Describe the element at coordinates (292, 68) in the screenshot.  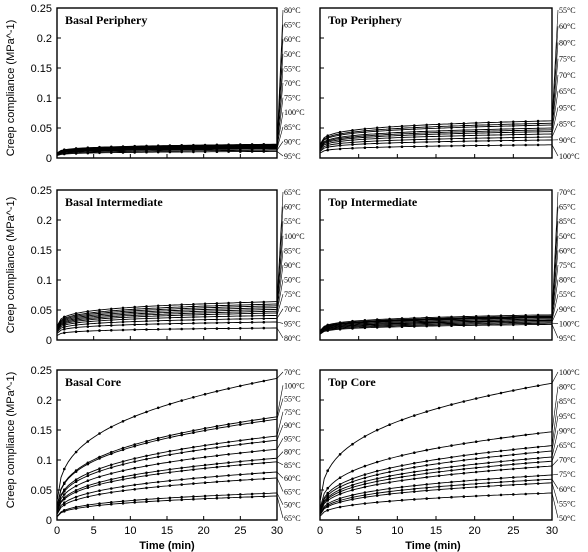
I see `series-label: 55°C` at that location.